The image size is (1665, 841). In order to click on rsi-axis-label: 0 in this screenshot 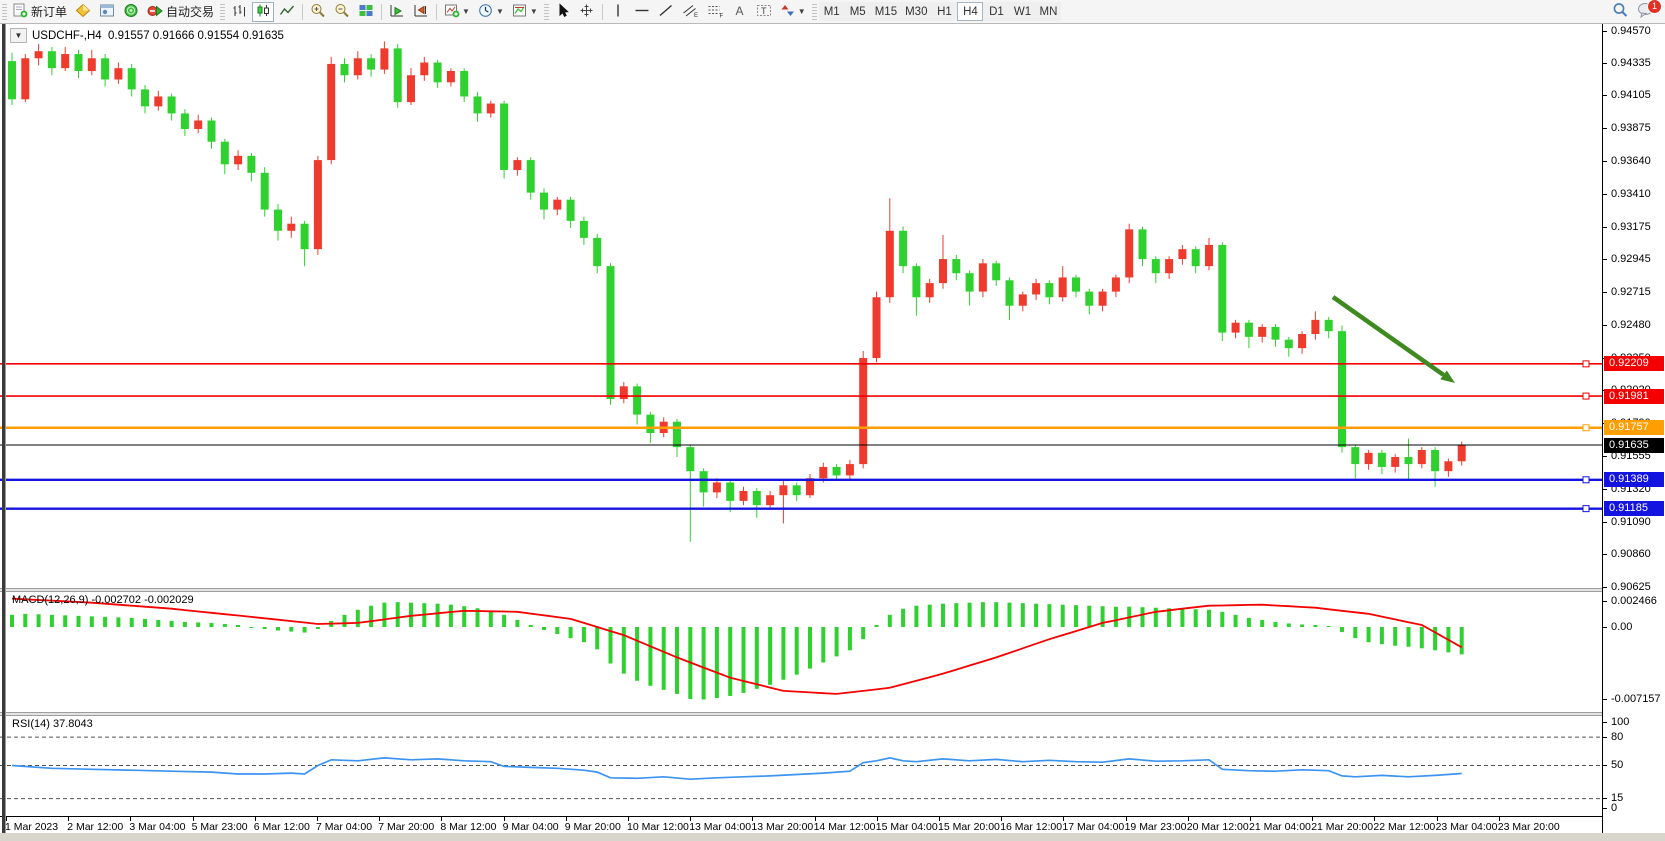, I will do `click(1614, 807)`.